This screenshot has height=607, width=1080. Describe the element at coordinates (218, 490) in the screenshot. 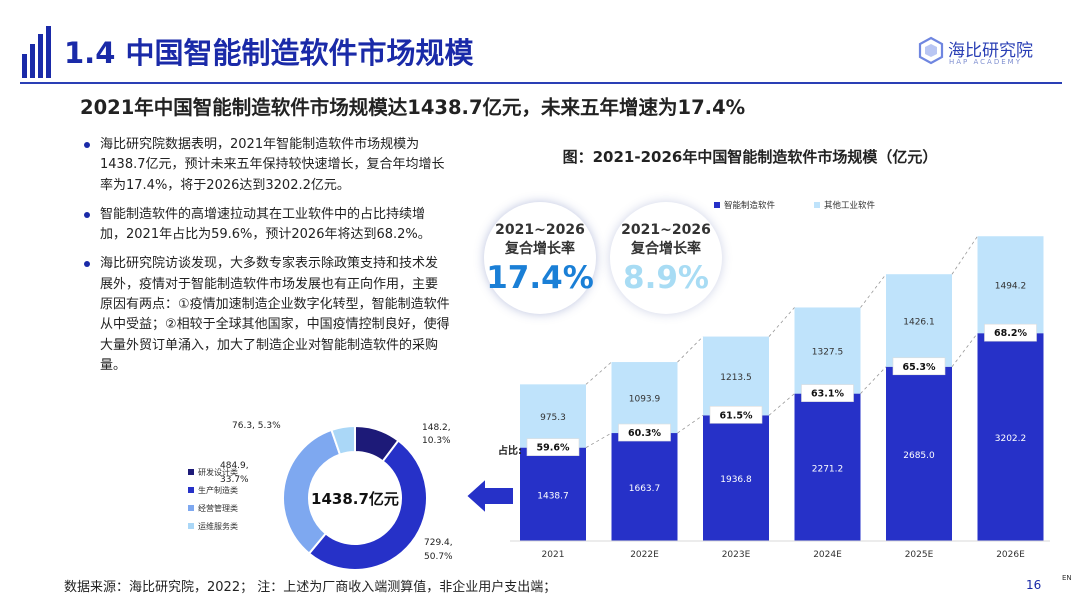

I see `legend-label: 生产制造类` at that location.